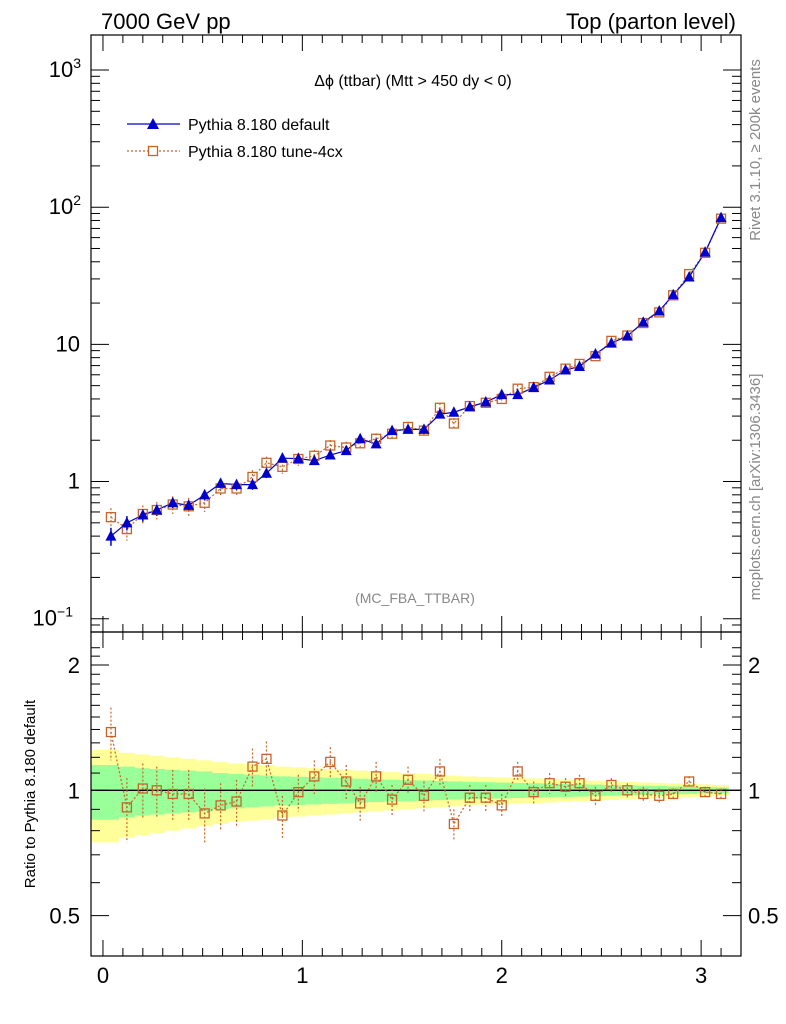 The image size is (786, 1024). I want to click on legend-marker-default, so click(153, 123).